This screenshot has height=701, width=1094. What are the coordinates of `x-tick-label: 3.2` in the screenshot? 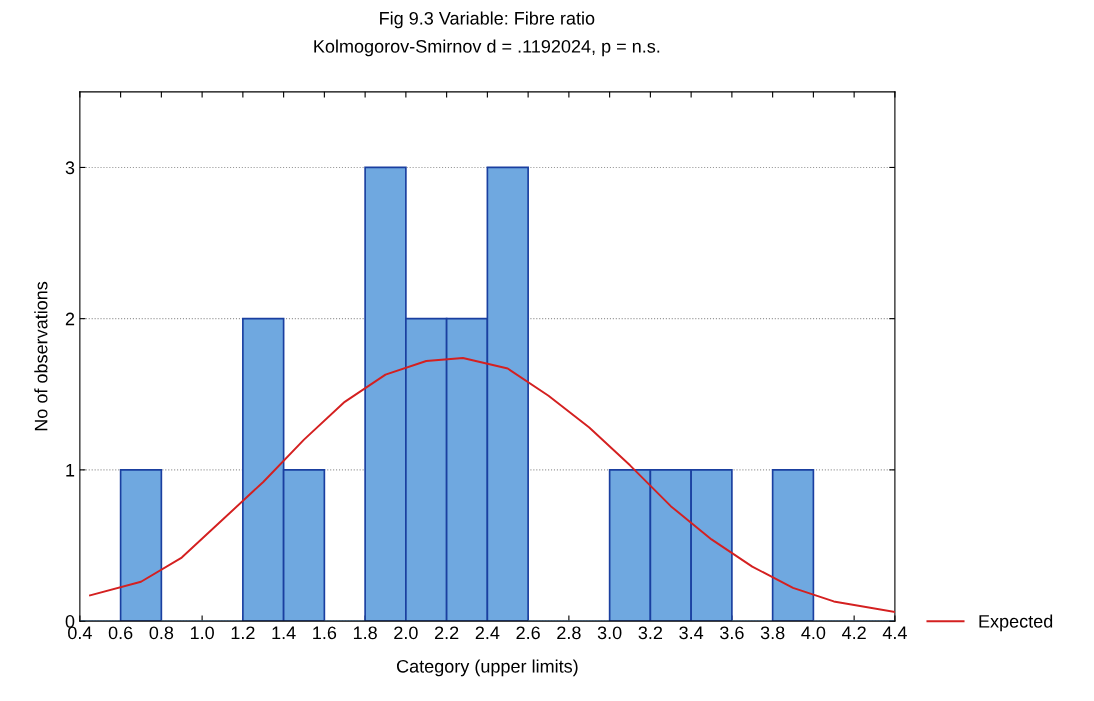 It's located at (650, 633).